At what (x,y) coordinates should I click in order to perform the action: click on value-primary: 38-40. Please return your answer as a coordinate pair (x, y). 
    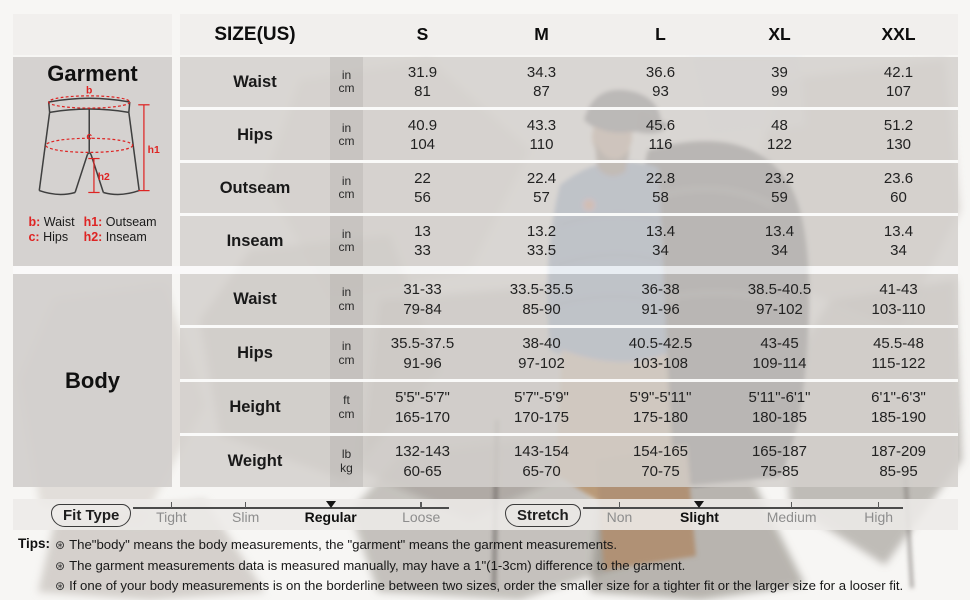
    Looking at the image, I should click on (541, 343).